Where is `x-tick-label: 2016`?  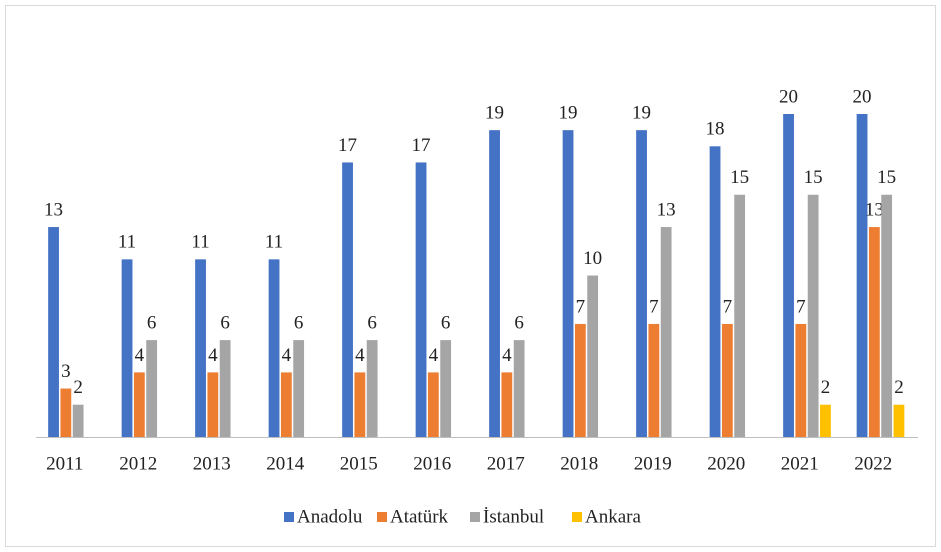 x-tick-label: 2016 is located at coordinates (432, 463).